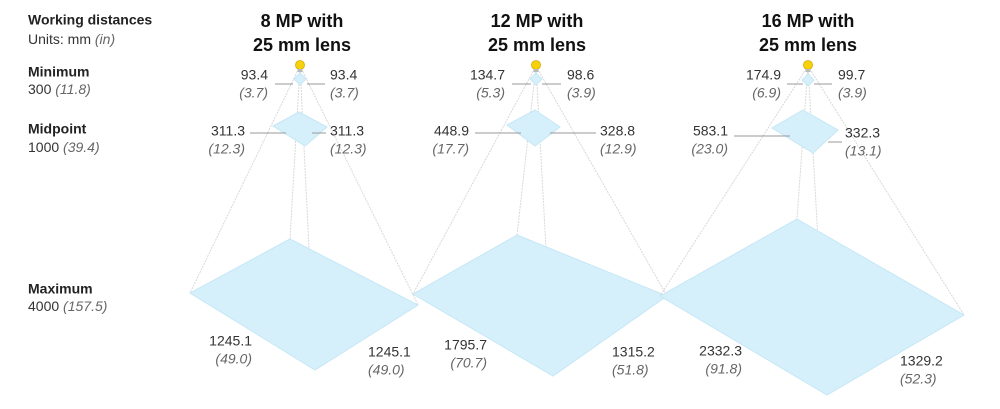 The image size is (1000, 409). Describe the element at coordinates (618, 149) in the screenshot. I see `dimension-in: (12.9)` at that location.